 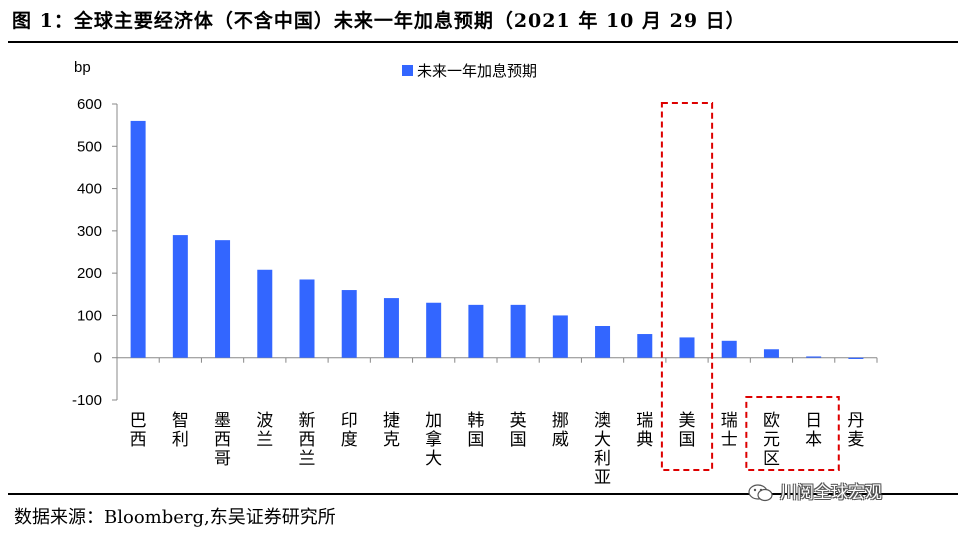 I want to click on bar-墨西哥, so click(x=223, y=299).